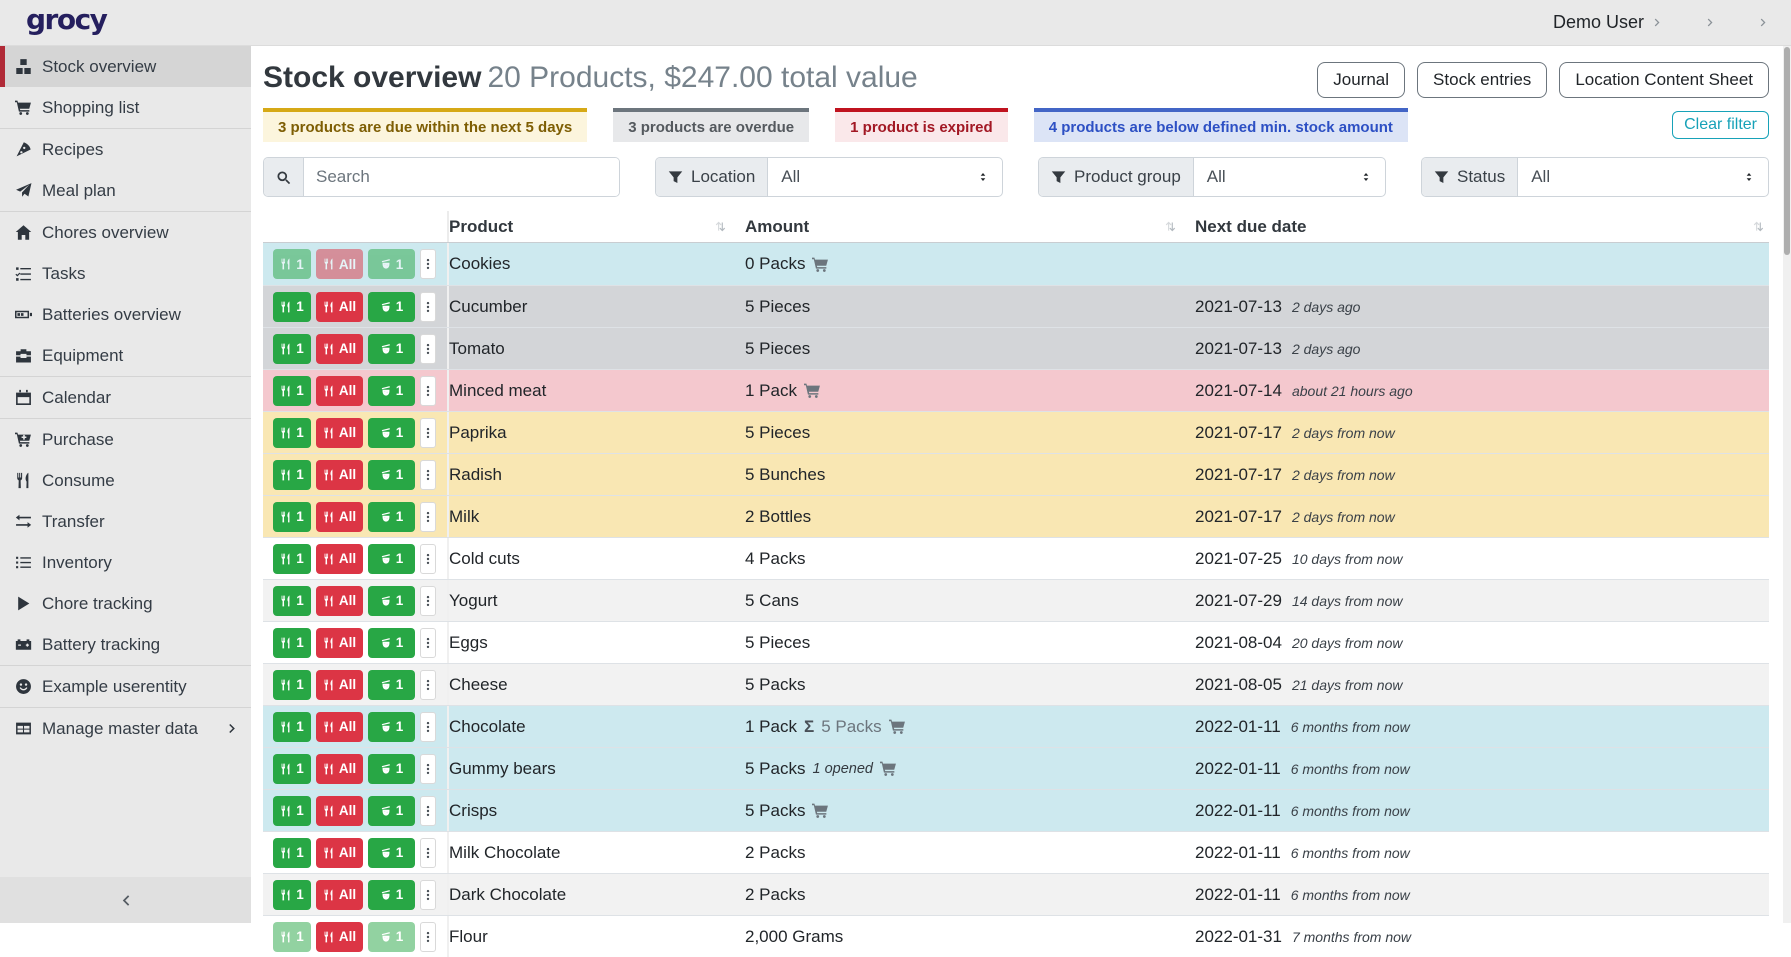 The width and height of the screenshot is (1791, 957). I want to click on sidebar-item-equipment: Equipment, so click(125, 355).